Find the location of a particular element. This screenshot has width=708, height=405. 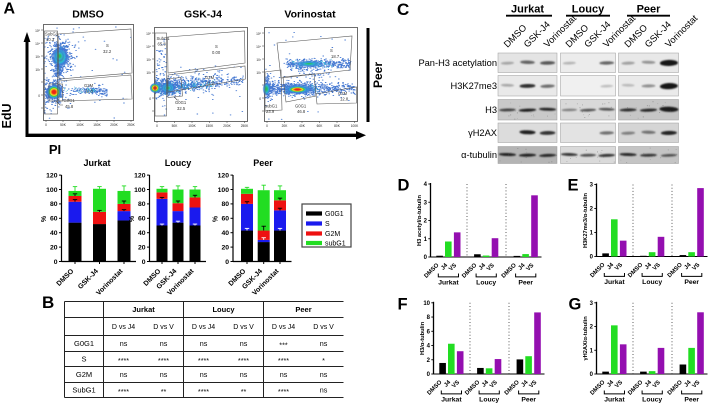

svg-text: subG1 is located at coordinates (271, 106).